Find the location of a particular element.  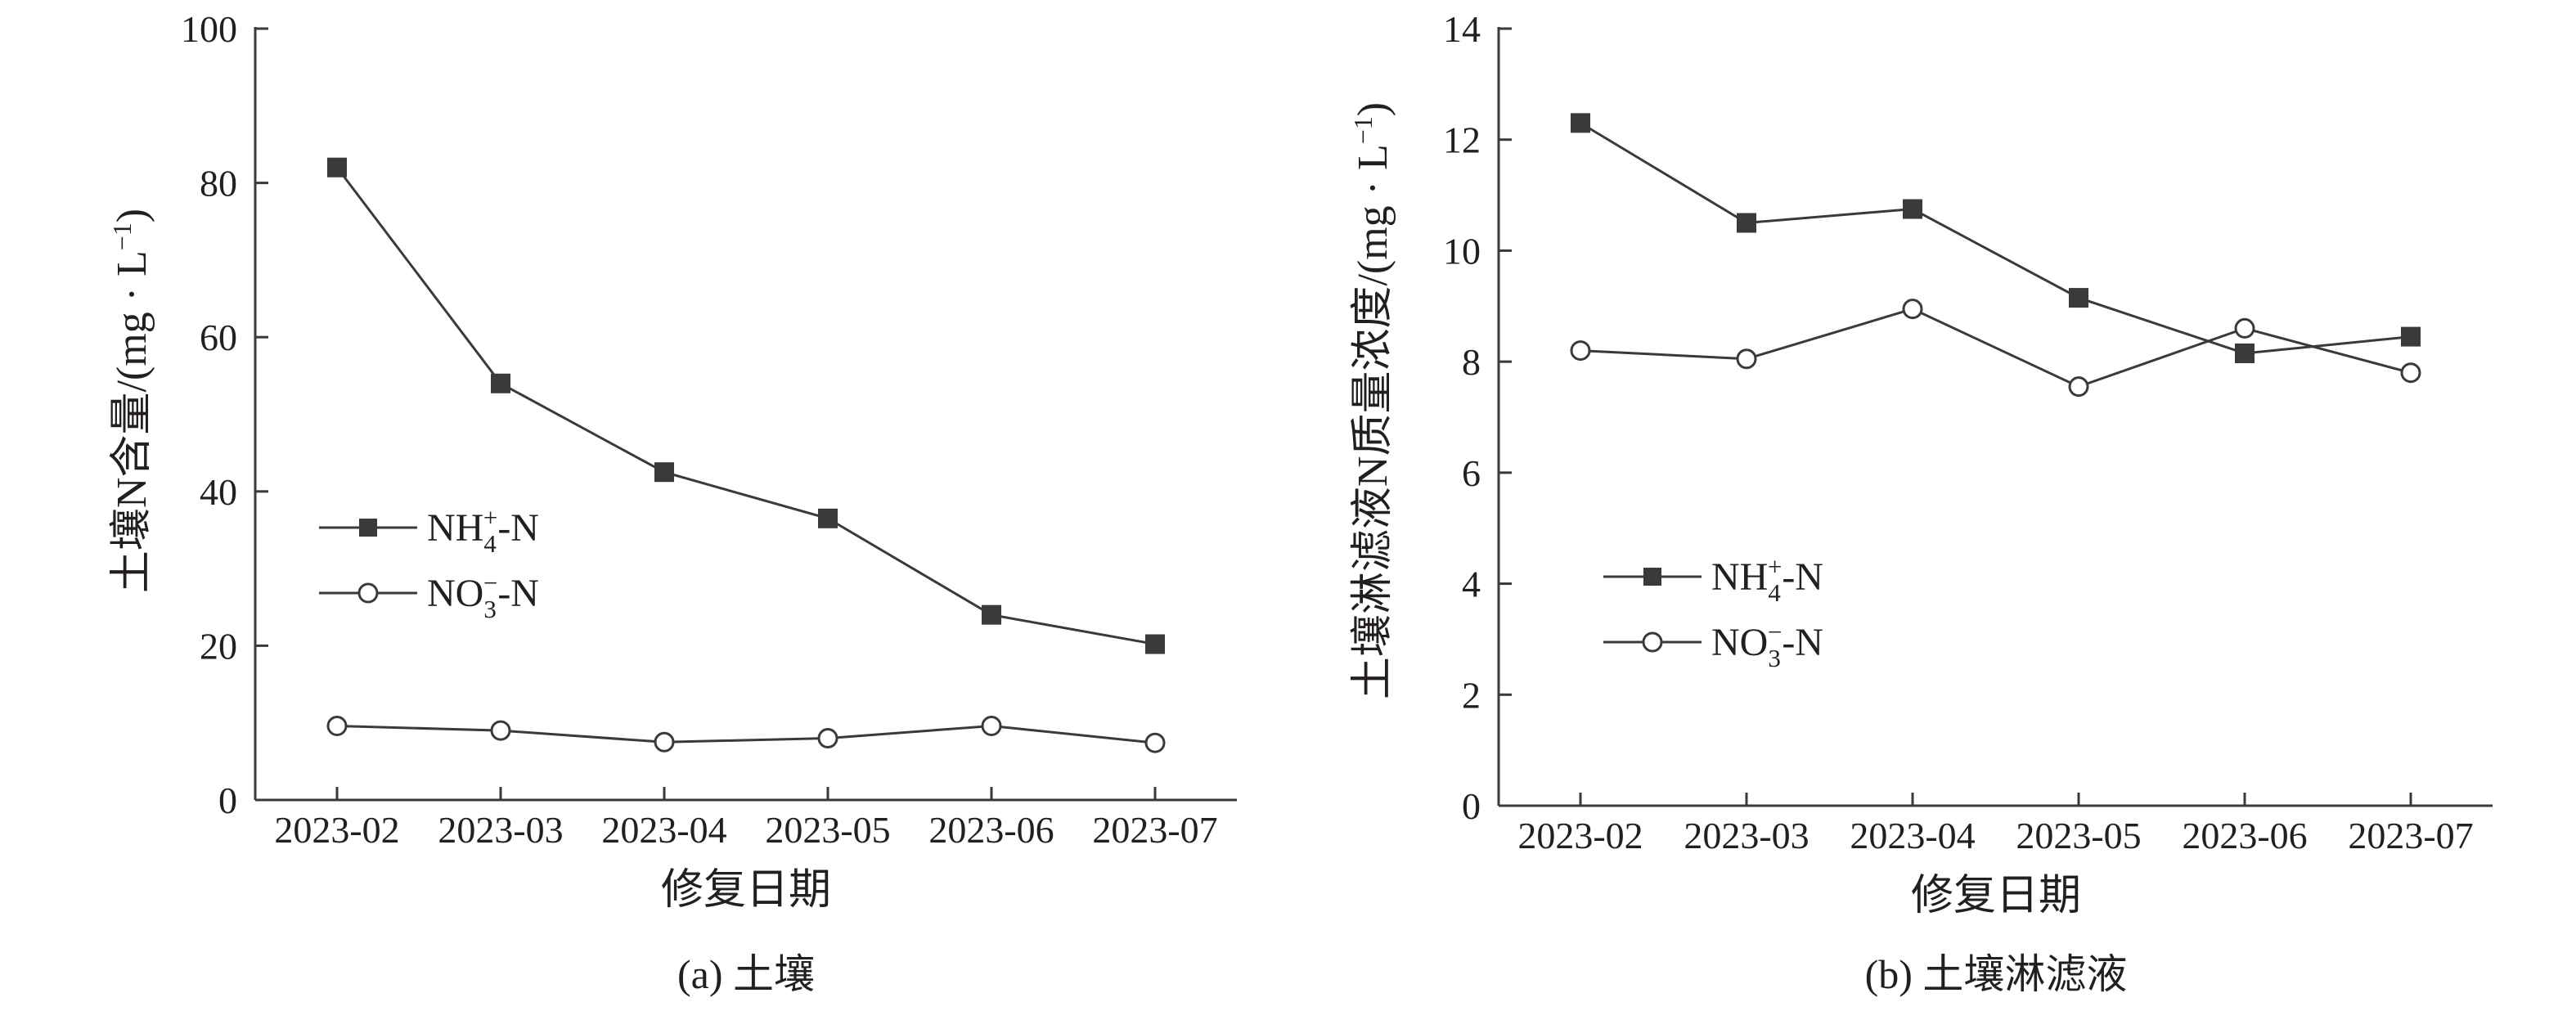

panel-b-ylabel-close: ) is located at coordinates (1373, 109).